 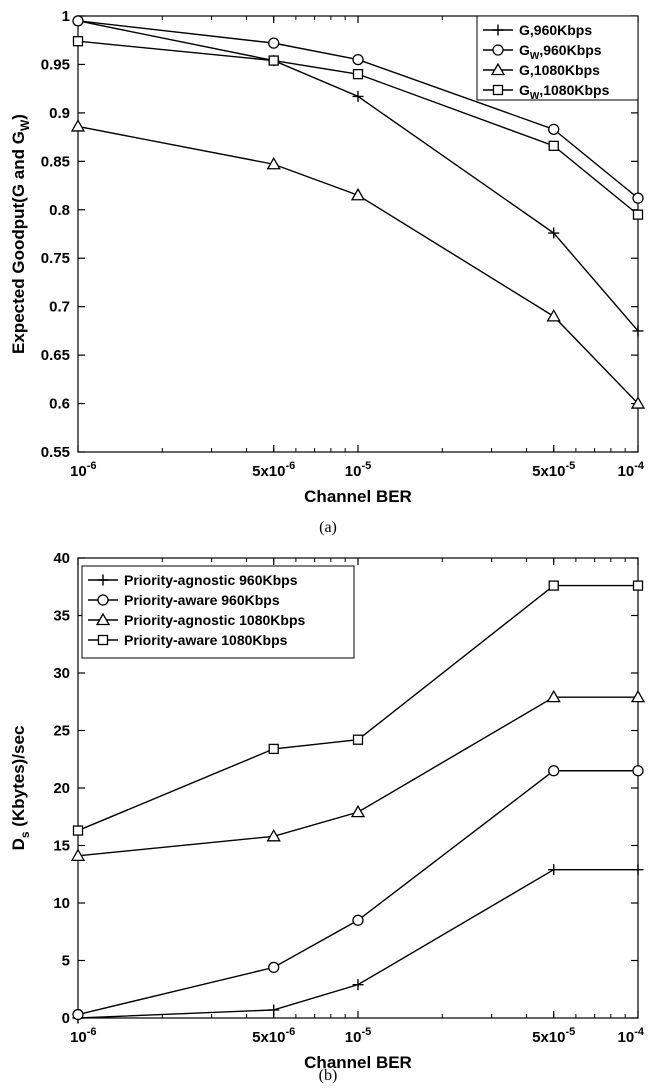 What do you see at coordinates (61, 673) in the screenshot?
I see `y-tick-label: 30` at bounding box center [61, 673].